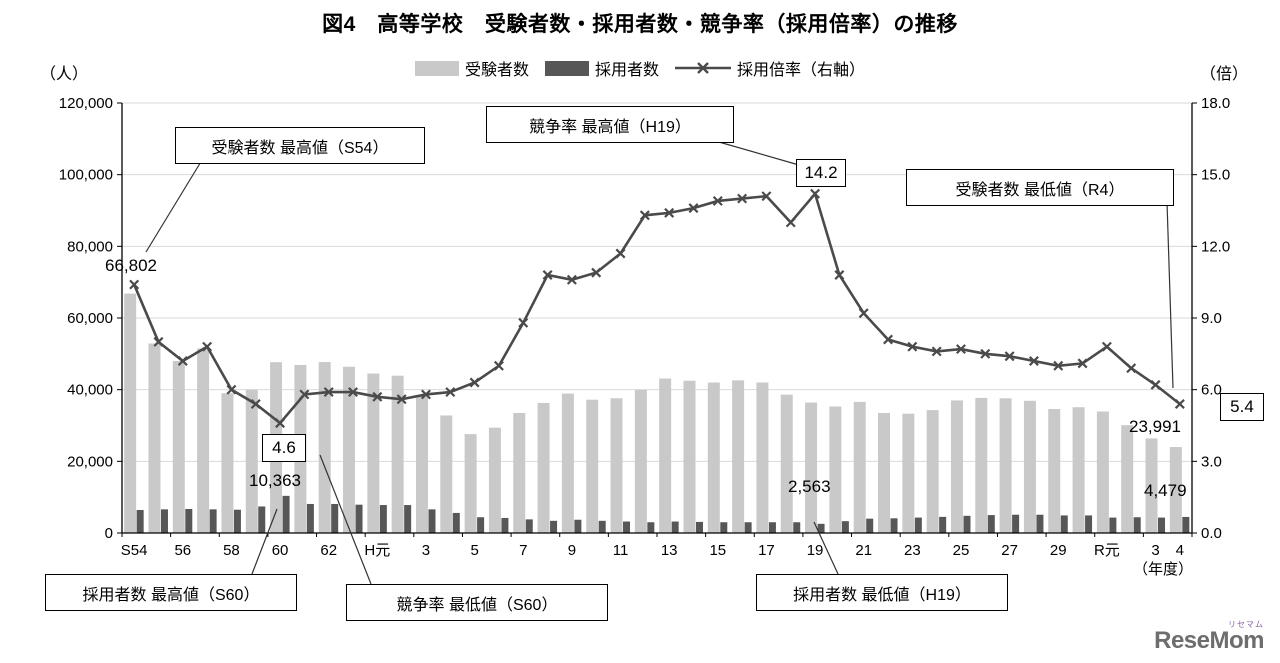 This screenshot has height=663, width=1280. I want to click on right-axis-unit: （倍）, so click(1224, 74).